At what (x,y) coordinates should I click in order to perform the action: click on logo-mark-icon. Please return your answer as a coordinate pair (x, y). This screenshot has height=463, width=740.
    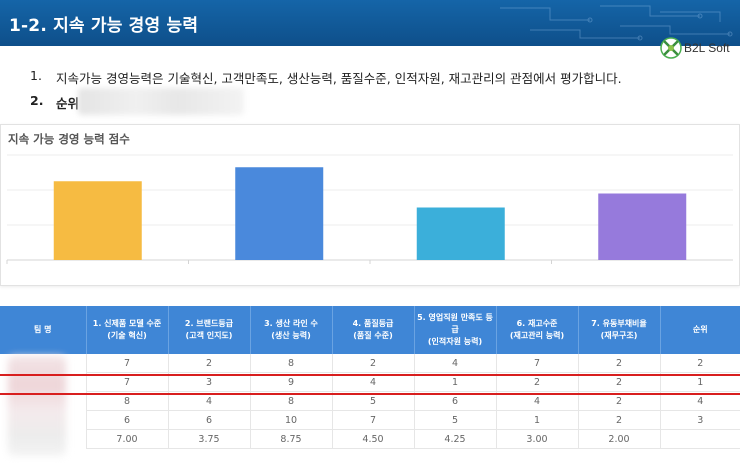
    Looking at the image, I should click on (671, 48).